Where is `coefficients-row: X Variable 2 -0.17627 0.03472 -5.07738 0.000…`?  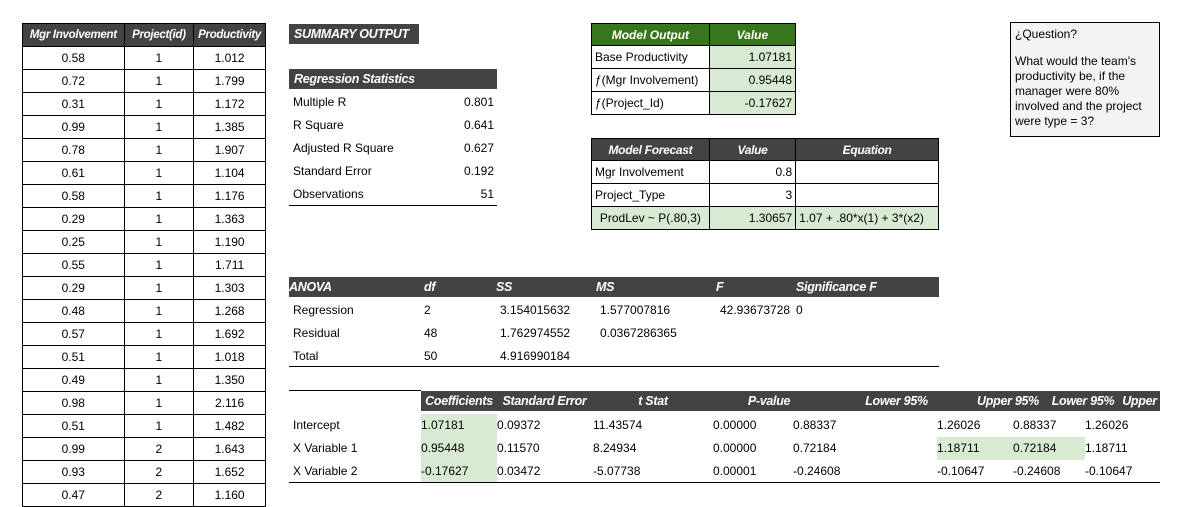 coefficients-row: X Variable 2 -0.17627 0.03472 -5.07738 0.000… is located at coordinates (724, 471).